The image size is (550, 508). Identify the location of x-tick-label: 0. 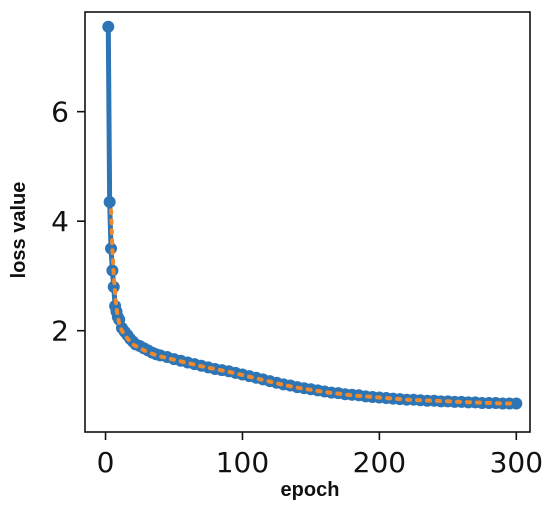
(106, 462).